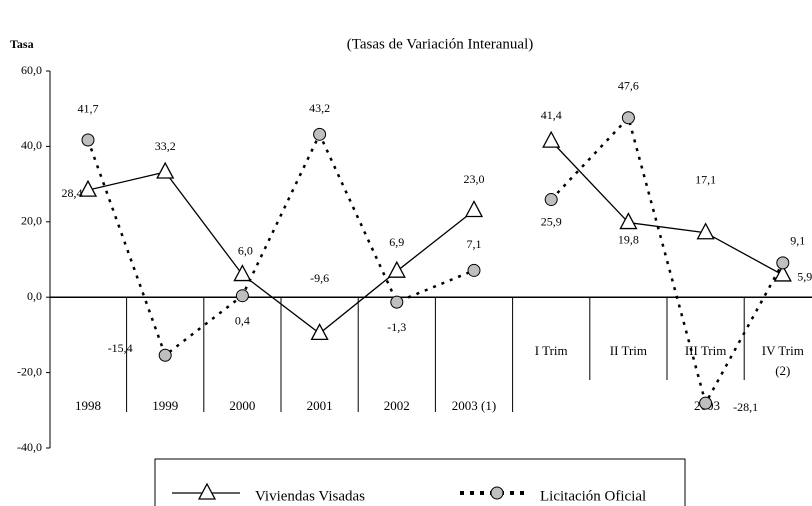 This screenshot has height=506, width=812. Describe the element at coordinates (551, 221) in the screenshot. I see `data-label: 25,9` at that location.